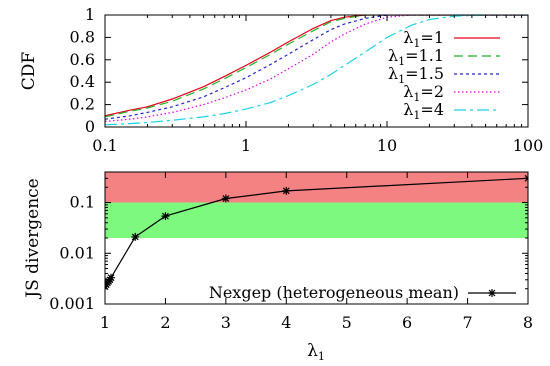 This screenshot has height=366, width=550. I want to click on cdf-x-tick-label: 10, so click(387, 145).